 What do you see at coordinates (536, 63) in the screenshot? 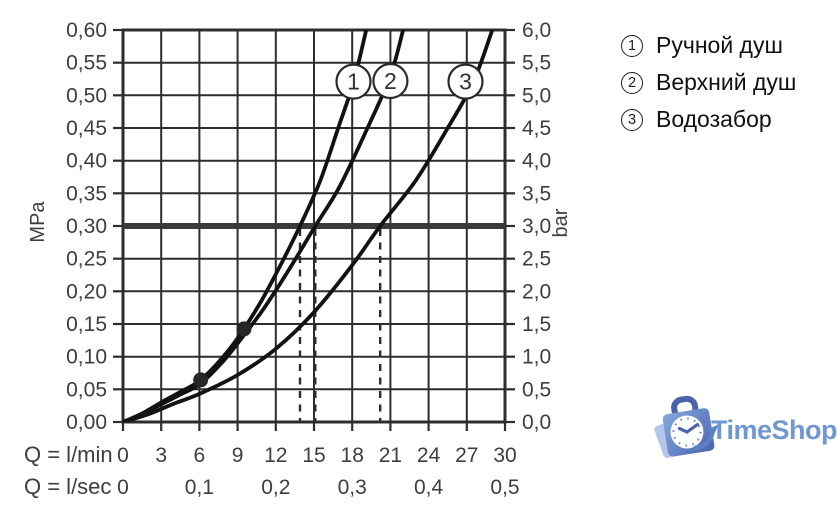
I see `svg-text: 5,5` at bounding box center [536, 63].